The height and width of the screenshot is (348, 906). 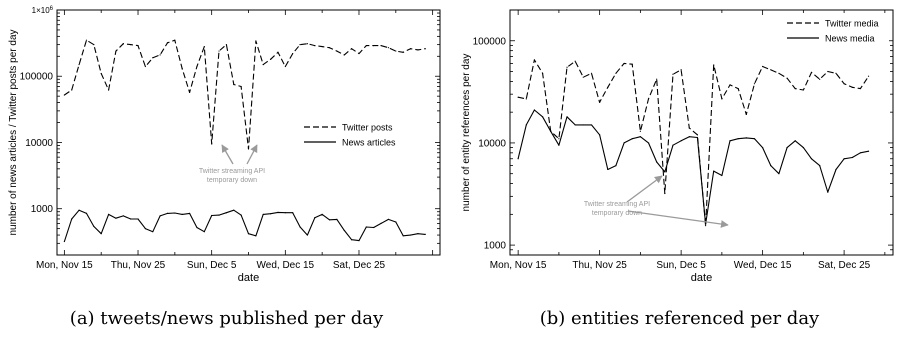 I want to click on series-line-news-media, so click(x=693, y=167).